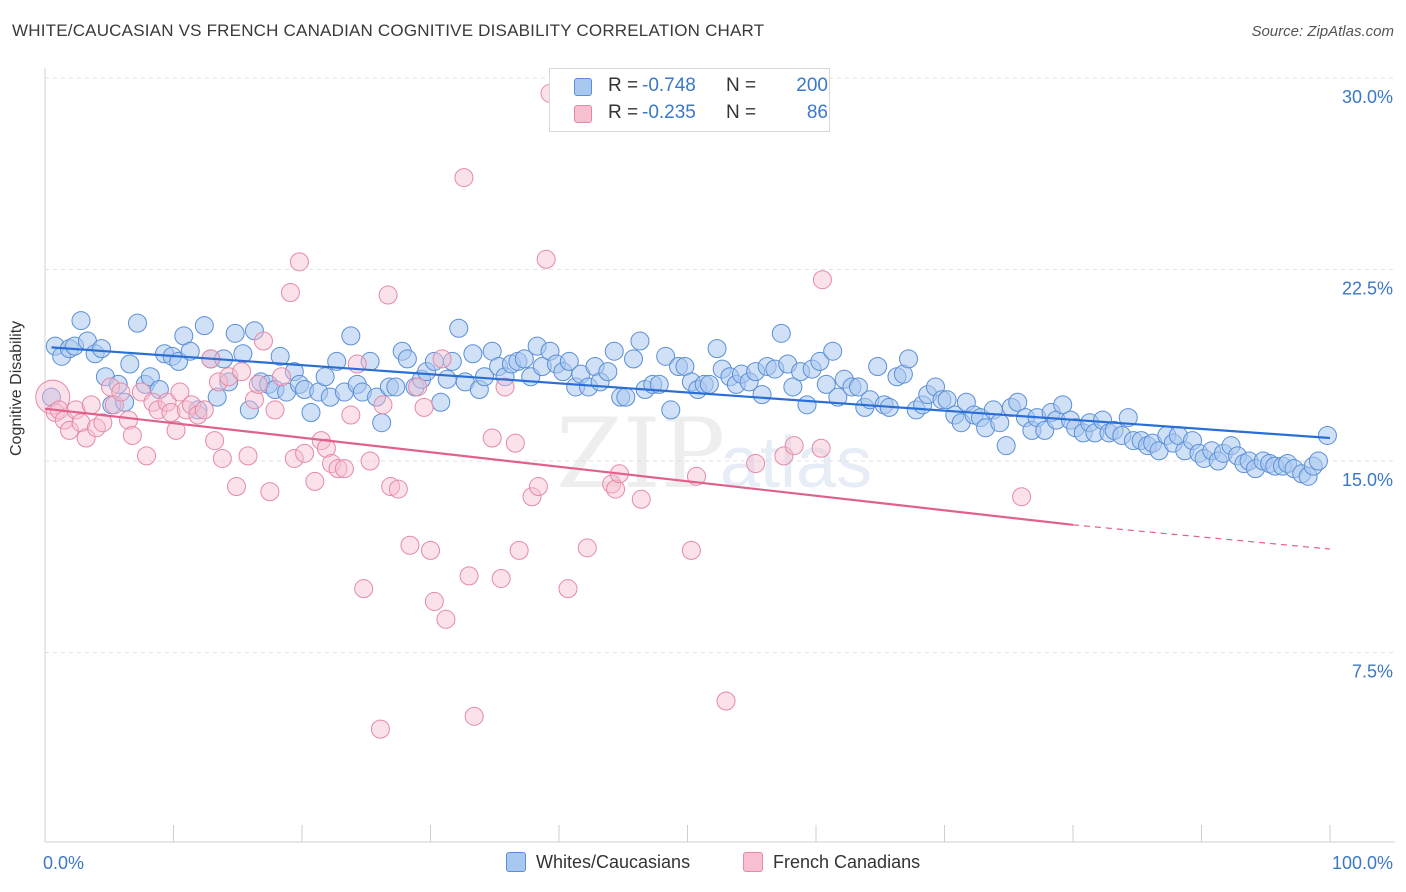 The width and height of the screenshot is (1406, 892). Describe the element at coordinates (1322, 31) in the screenshot. I see `source-label: Source: ZipAtlas.com` at that location.